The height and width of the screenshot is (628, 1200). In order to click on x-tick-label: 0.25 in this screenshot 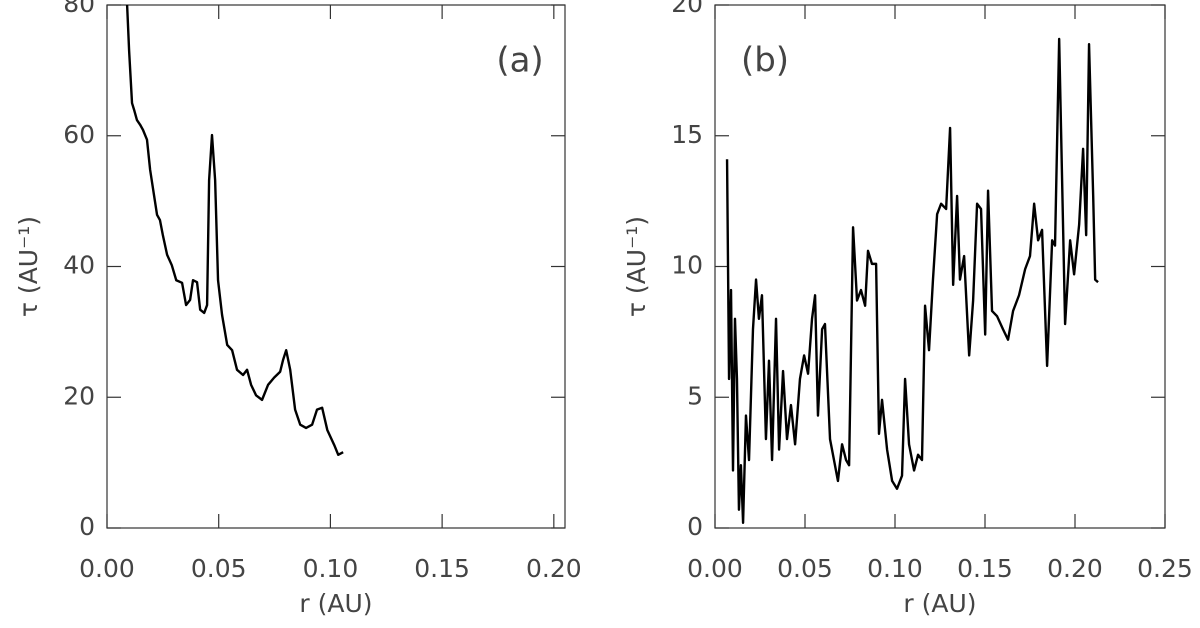, I will do `click(1165, 568)`.